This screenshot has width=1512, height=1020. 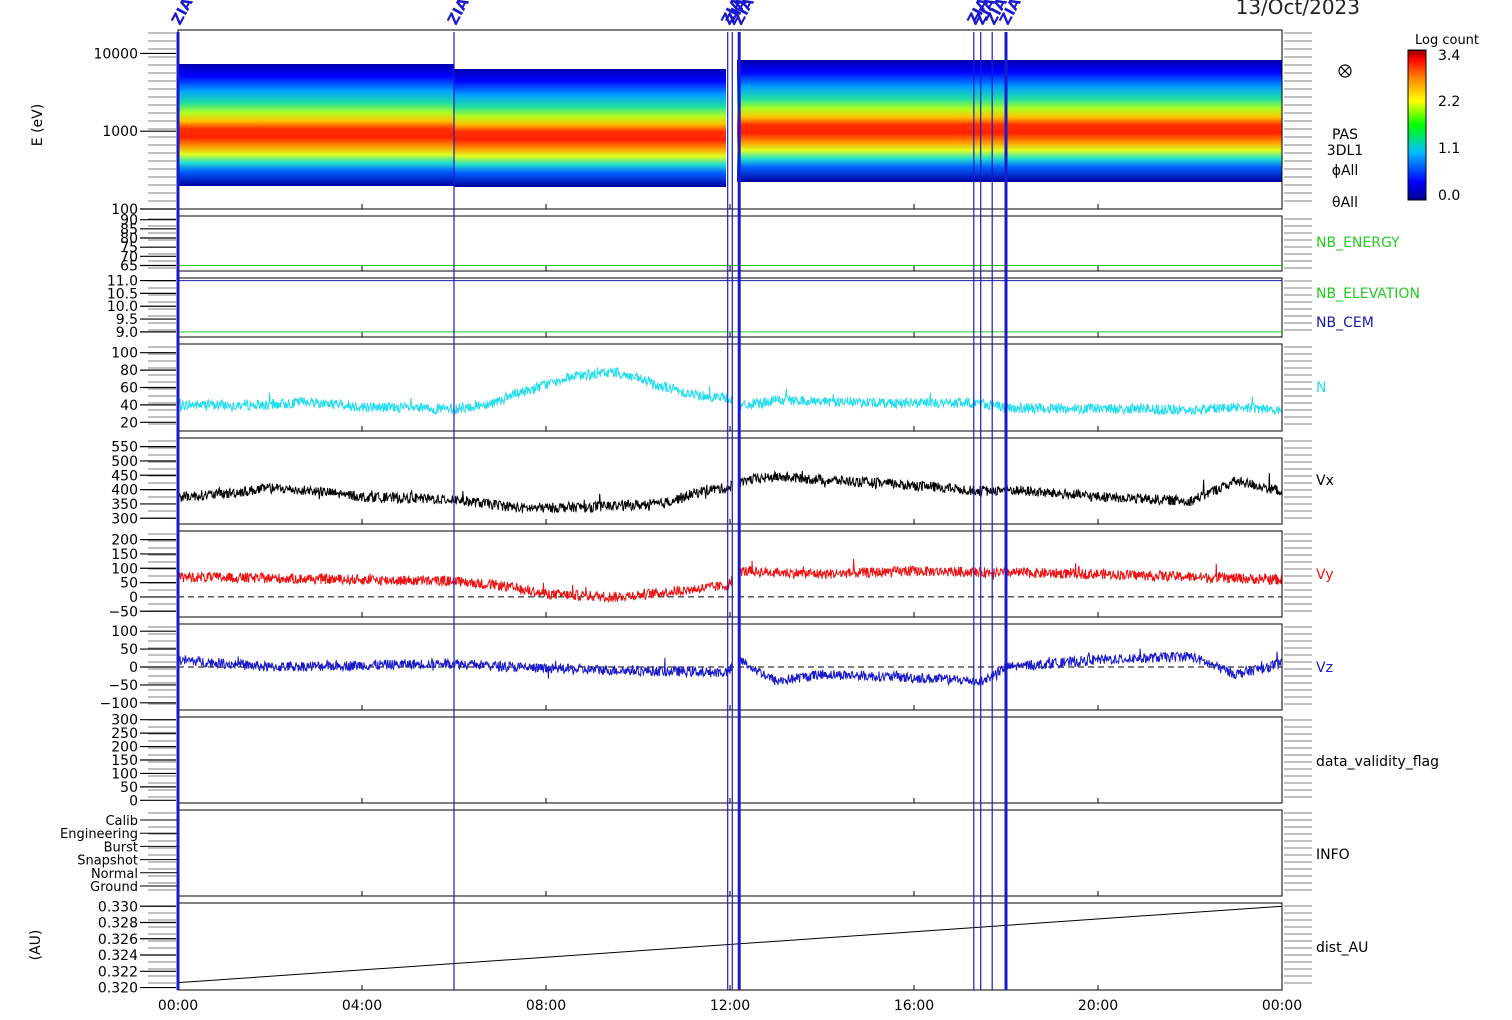 I want to click on colorbar-tick-label: 1.1, so click(x=1449, y=149).